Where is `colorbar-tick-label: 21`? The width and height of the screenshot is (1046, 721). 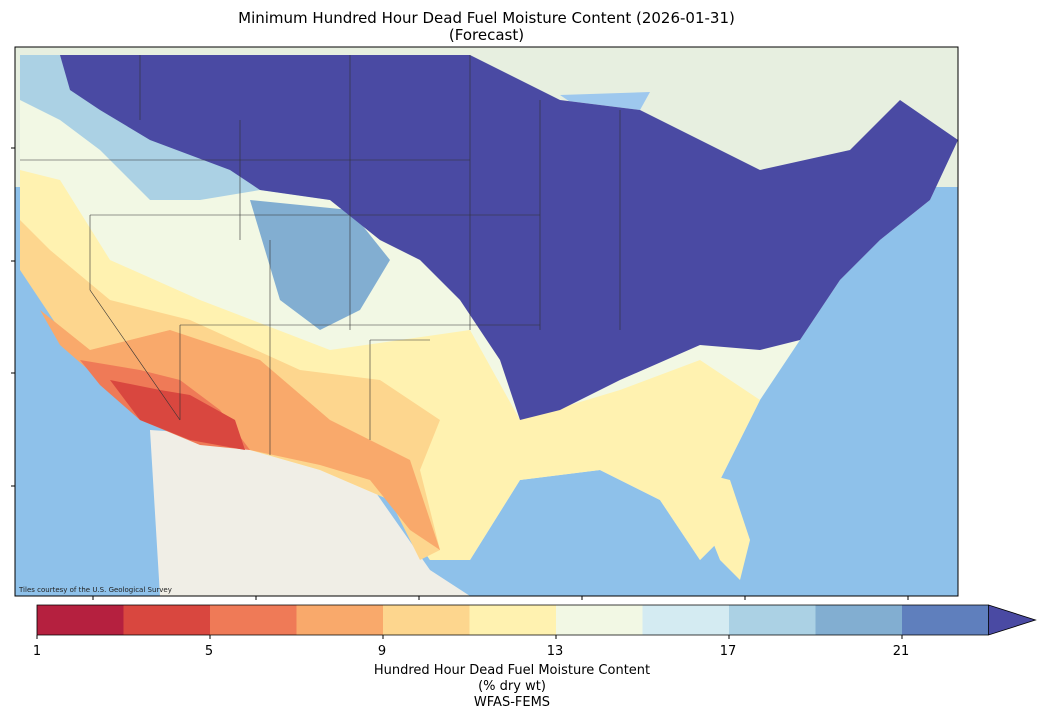 colorbar-tick-label: 21 is located at coordinates (901, 651).